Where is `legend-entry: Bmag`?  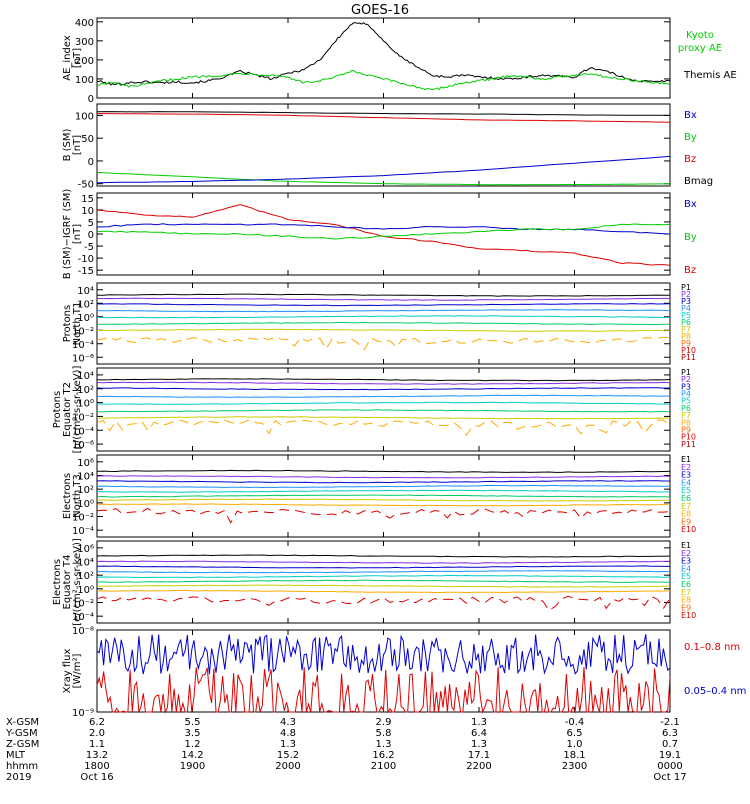 legend-entry: Bmag is located at coordinates (698, 181).